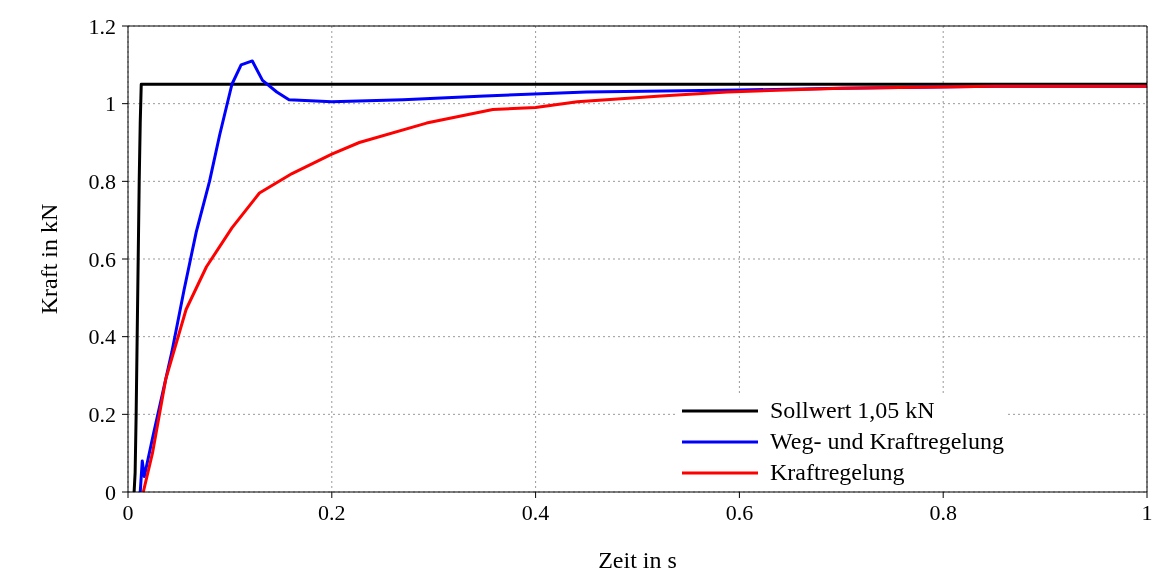 The width and height of the screenshot is (1165, 580). What do you see at coordinates (887, 441) in the screenshot?
I see `legend-label: Weg- und Kraftregelung` at bounding box center [887, 441].